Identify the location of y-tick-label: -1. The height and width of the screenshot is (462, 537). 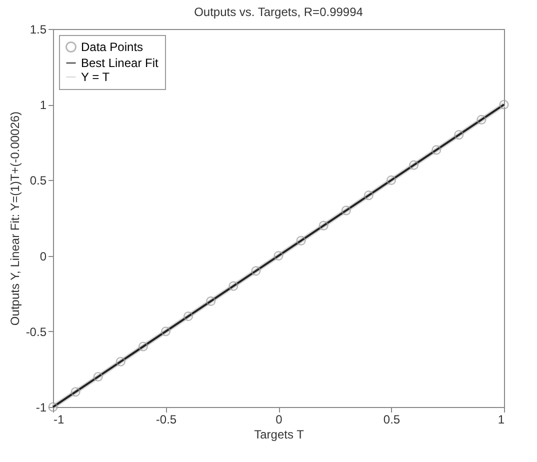
(41, 407).